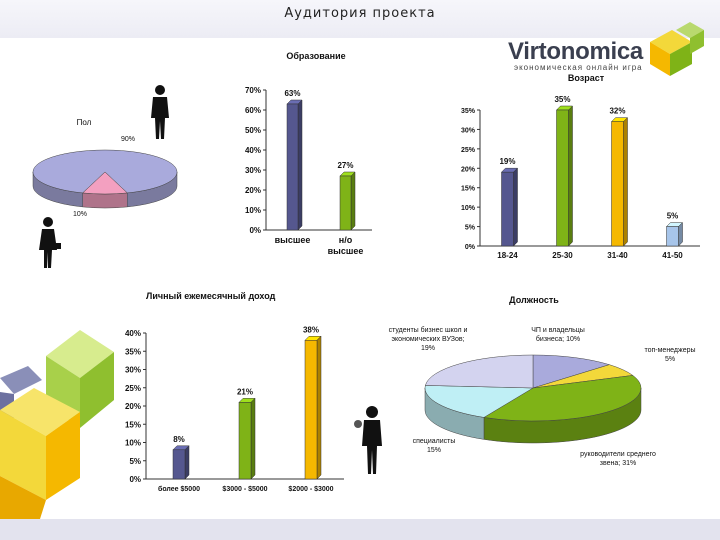 The image size is (720, 540). I want to click on businessman-icon, so click(160, 112).